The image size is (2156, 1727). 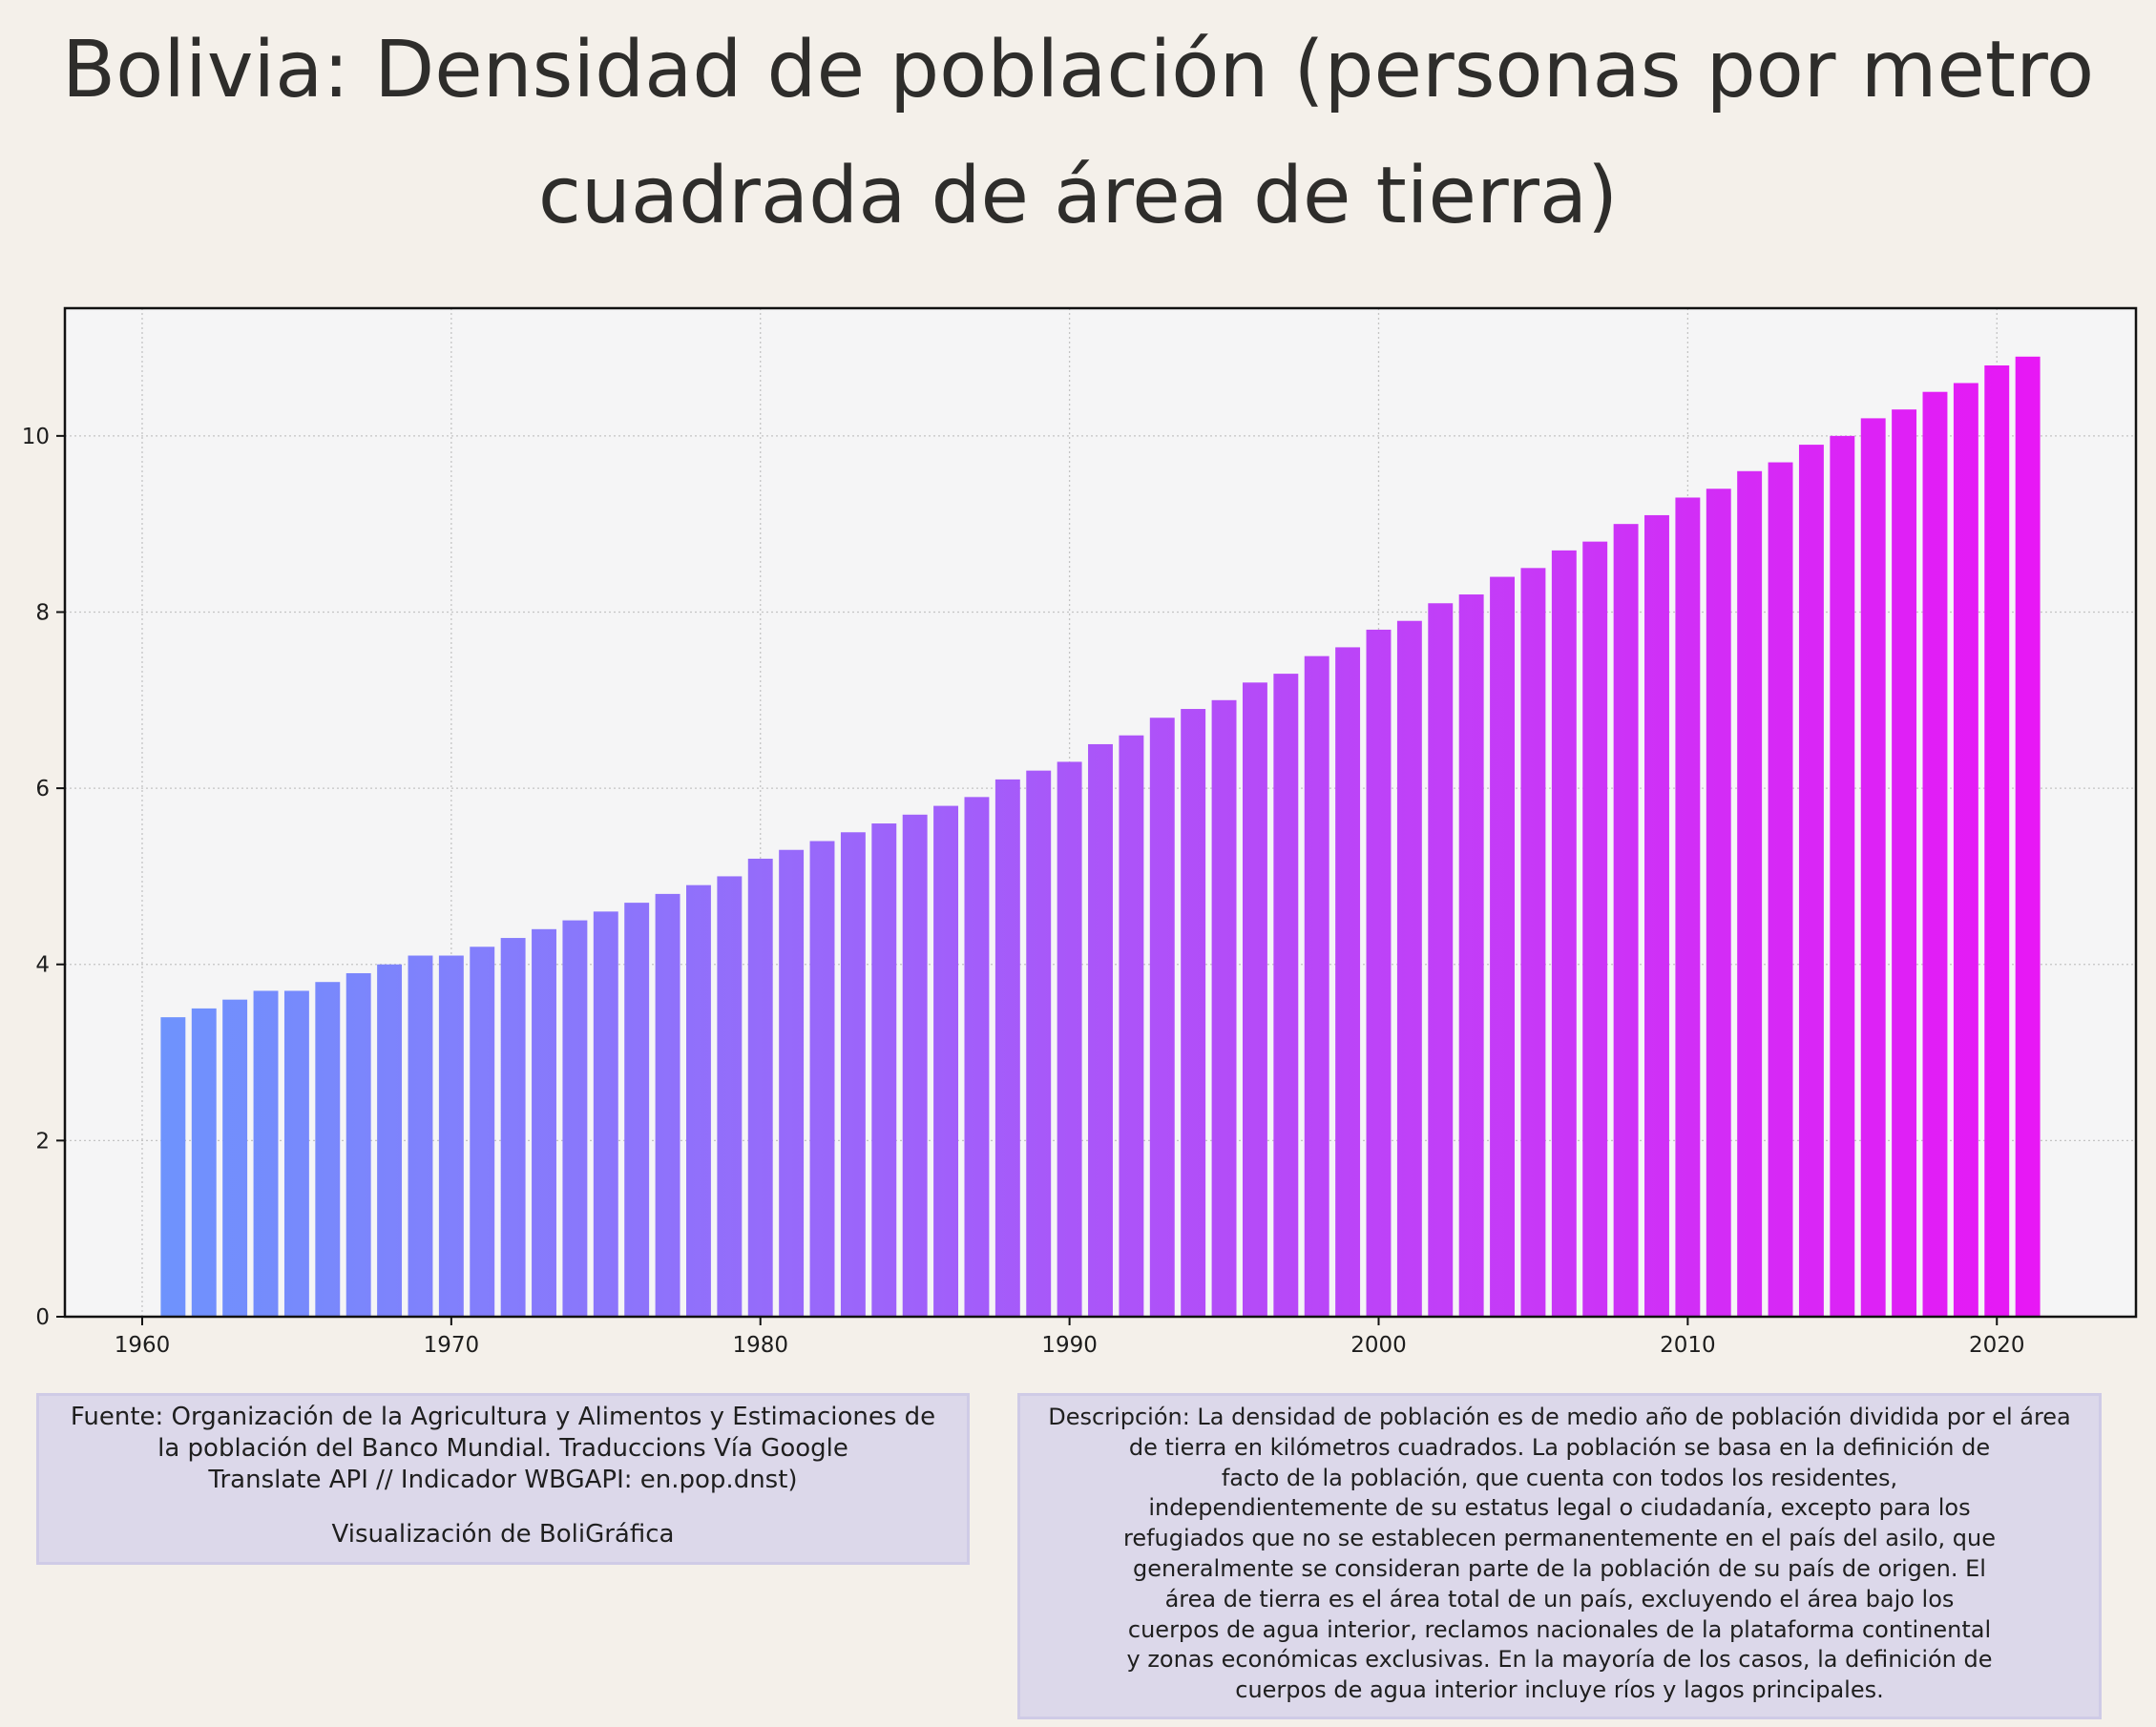 I want to click on x-tick-label: 1970, so click(x=452, y=1346).